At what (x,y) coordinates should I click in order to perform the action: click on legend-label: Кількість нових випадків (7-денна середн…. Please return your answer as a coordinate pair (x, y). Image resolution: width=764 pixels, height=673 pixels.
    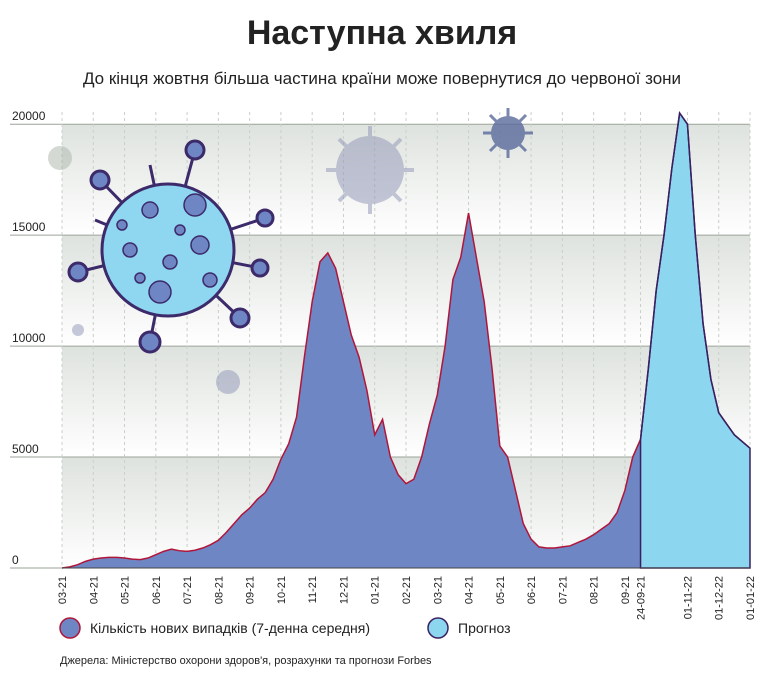
    Looking at the image, I should click on (230, 628).